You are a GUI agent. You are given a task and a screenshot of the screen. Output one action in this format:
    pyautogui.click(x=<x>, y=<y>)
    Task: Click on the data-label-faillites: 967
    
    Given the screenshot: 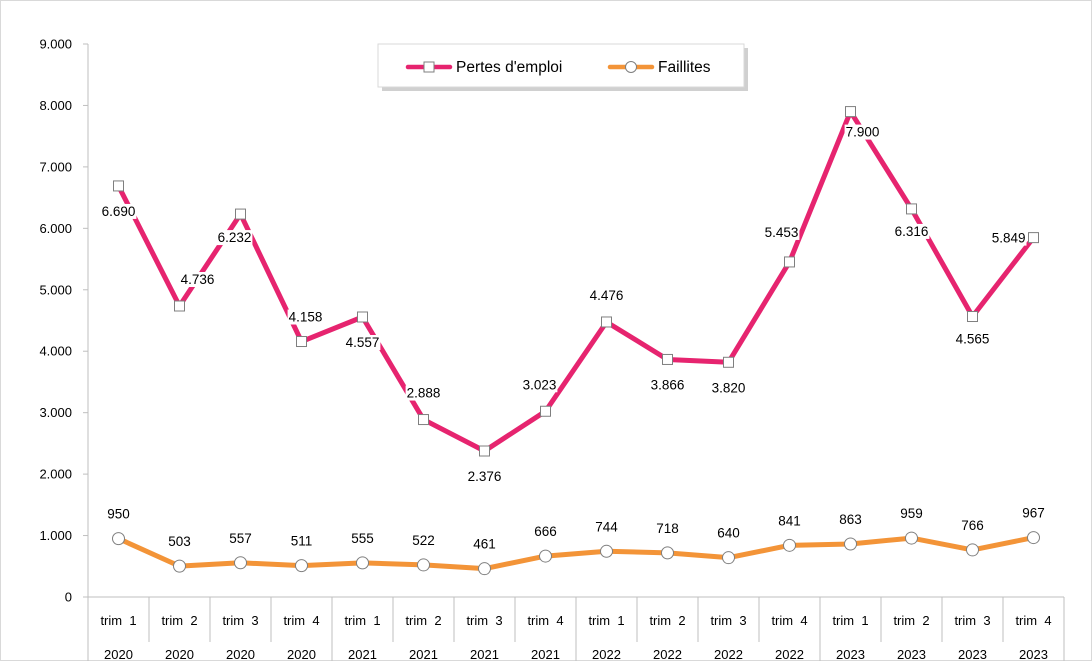 What is the action you would take?
    pyautogui.click(x=1033, y=513)
    